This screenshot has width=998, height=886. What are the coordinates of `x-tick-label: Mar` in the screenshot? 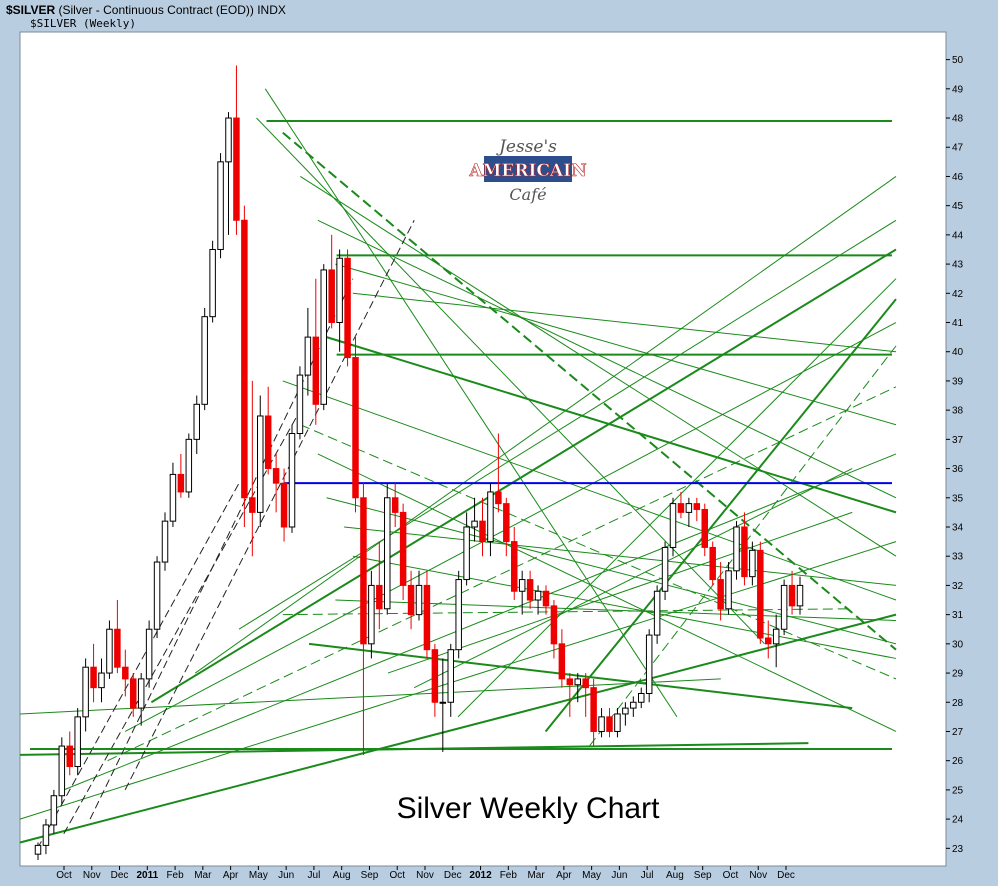 It's located at (536, 875).